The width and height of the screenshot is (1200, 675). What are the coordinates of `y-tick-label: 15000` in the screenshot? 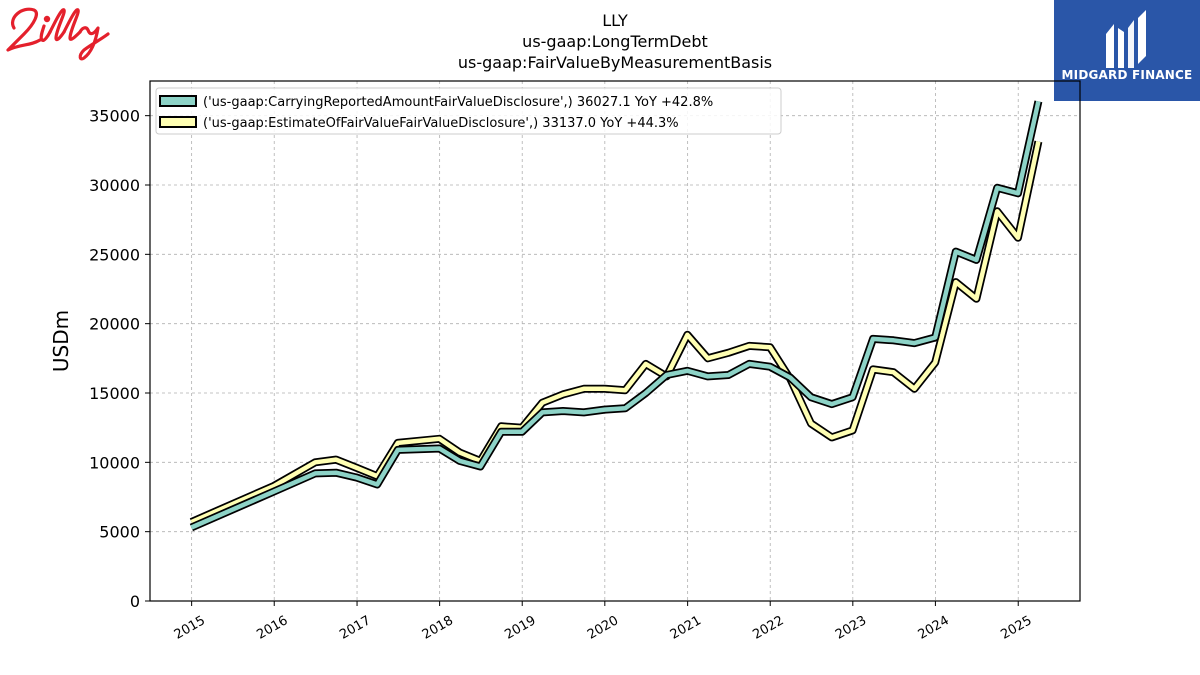 It's located at (114, 393).